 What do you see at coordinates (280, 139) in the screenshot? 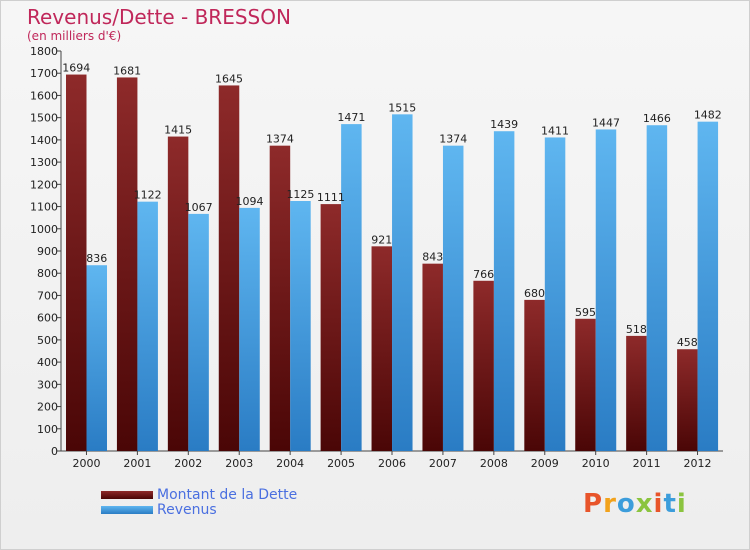
I see `data-label-debt: 1374` at bounding box center [280, 139].